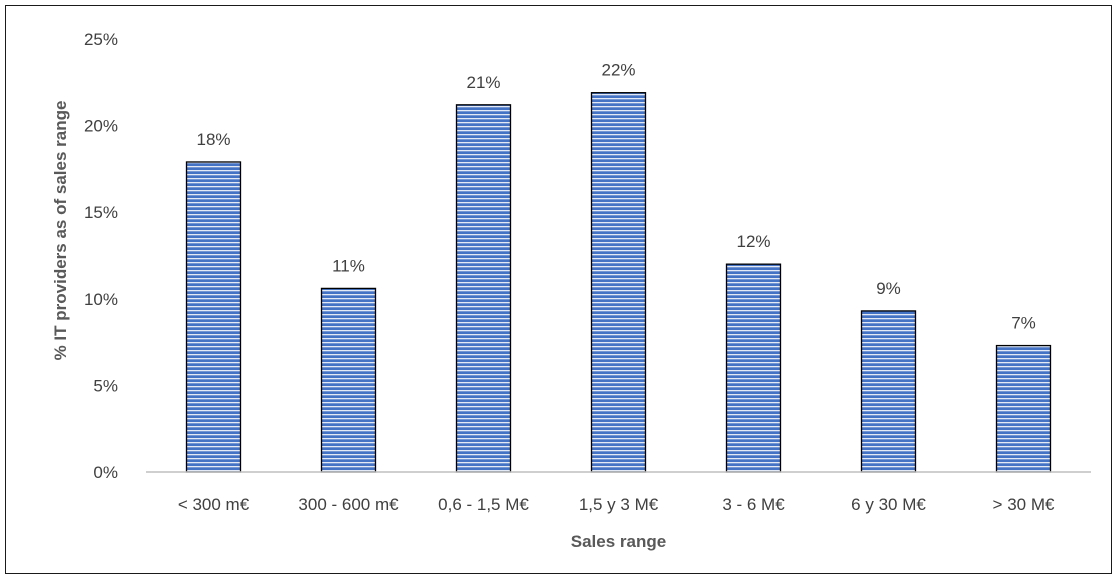 The height and width of the screenshot is (580, 1119). Describe the element at coordinates (105, 472) in the screenshot. I see `y-tick-label: 0%` at that location.